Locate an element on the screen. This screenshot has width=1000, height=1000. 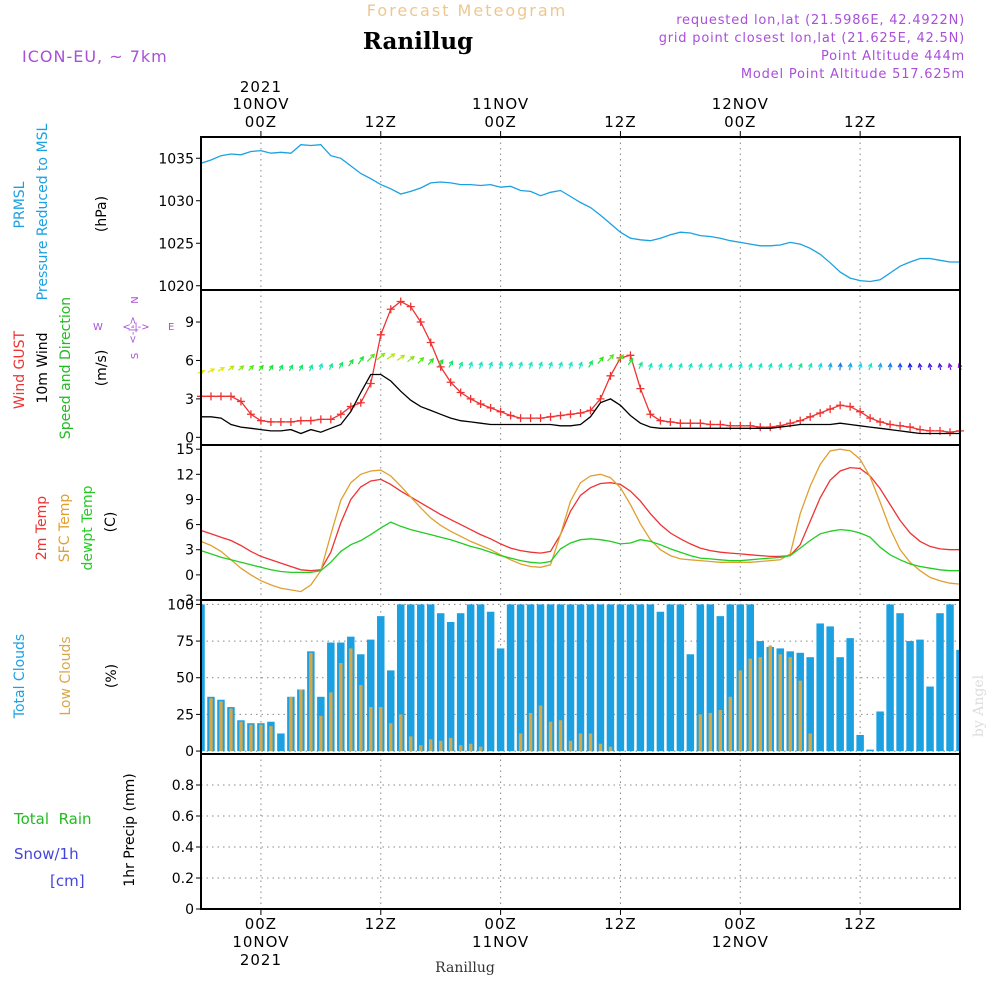
compass-legend: N W <-|-> E <-|-> S is located at coordinates (133, 327).